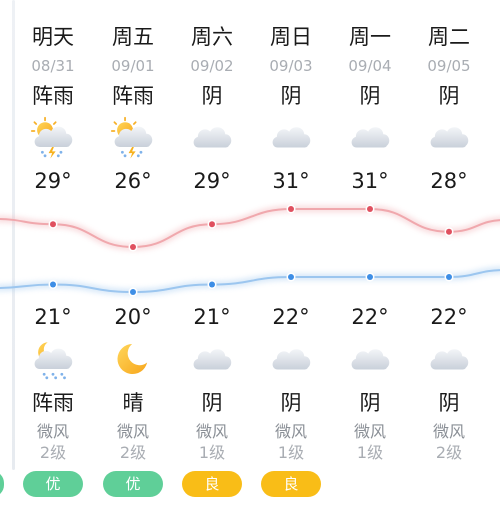 The width and height of the screenshot is (500, 517). Describe the element at coordinates (449, 37) in the screenshot. I see `day-label: 周二` at that location.